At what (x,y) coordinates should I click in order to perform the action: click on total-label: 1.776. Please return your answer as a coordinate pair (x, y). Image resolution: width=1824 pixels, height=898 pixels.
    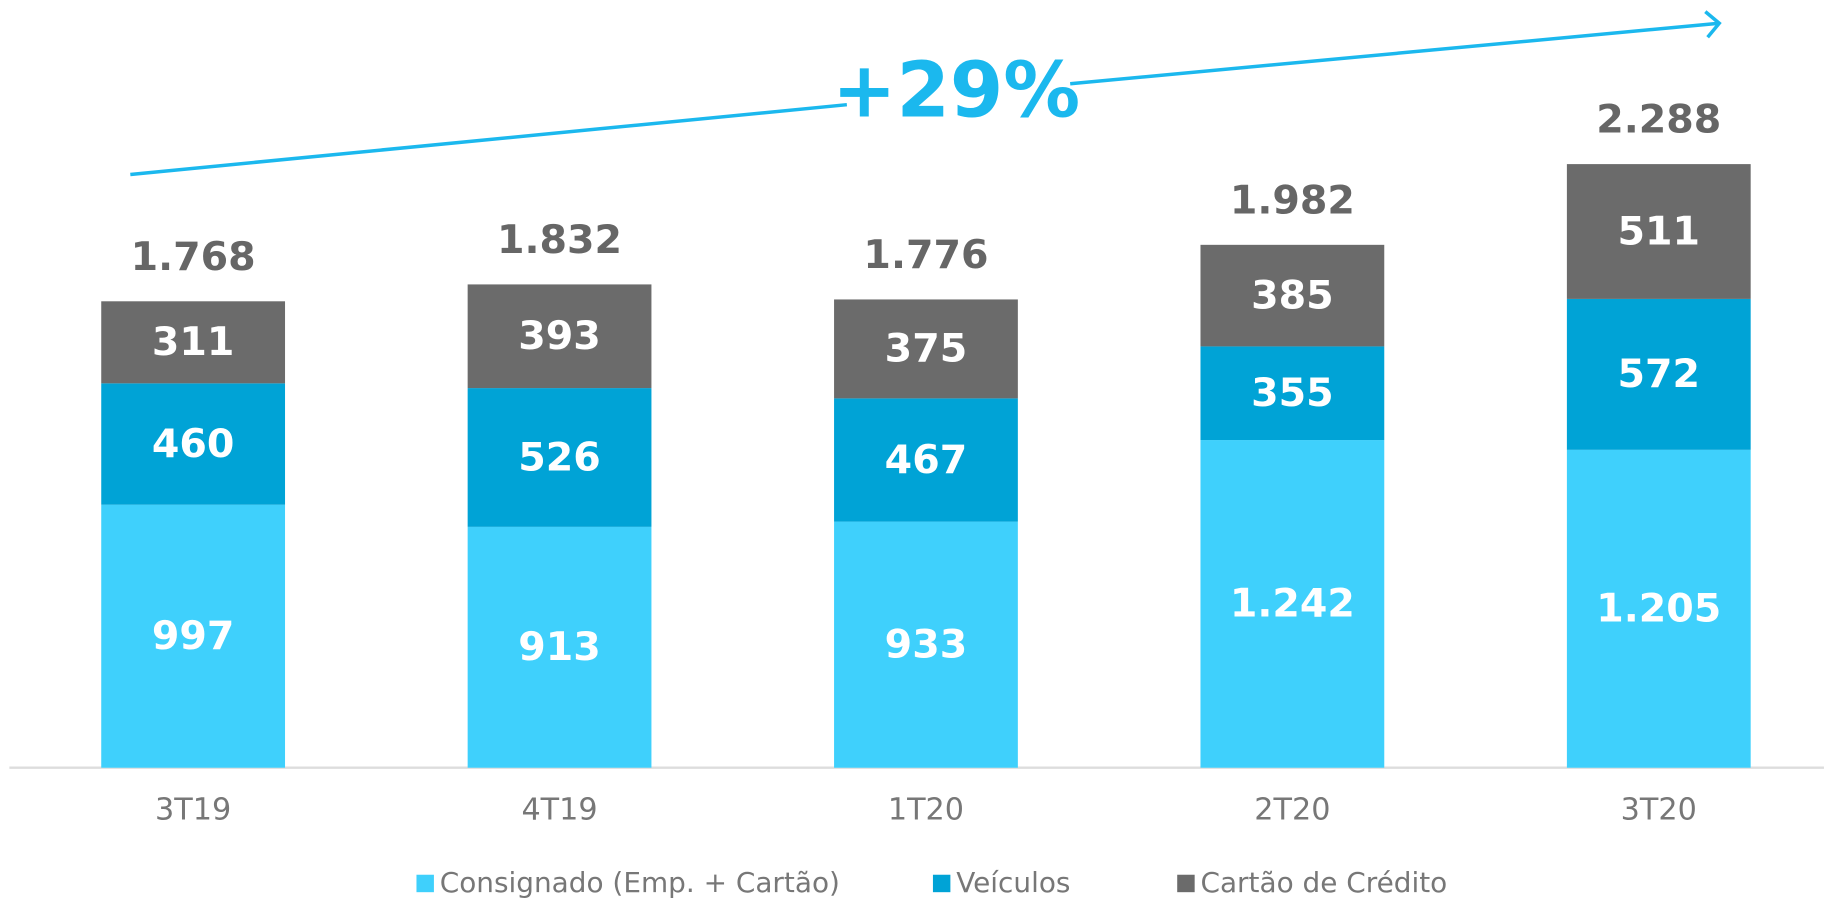
    Looking at the image, I should click on (925, 255).